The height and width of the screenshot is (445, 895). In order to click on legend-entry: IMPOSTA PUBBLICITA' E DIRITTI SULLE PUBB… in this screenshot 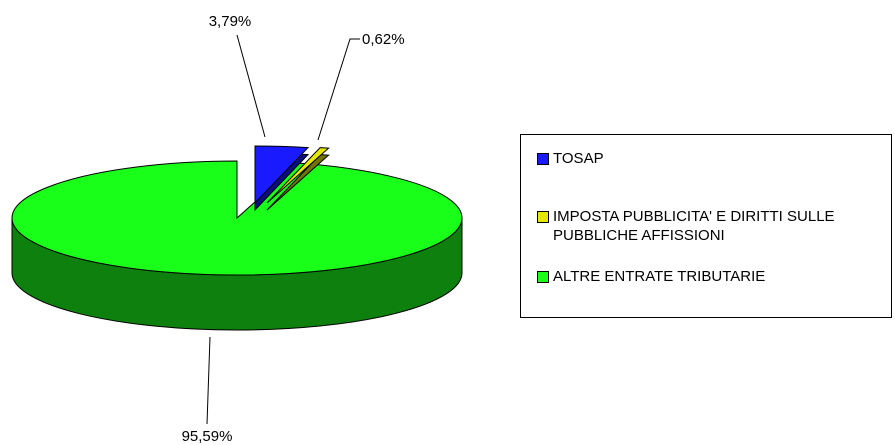, I will do `click(710, 226)`.